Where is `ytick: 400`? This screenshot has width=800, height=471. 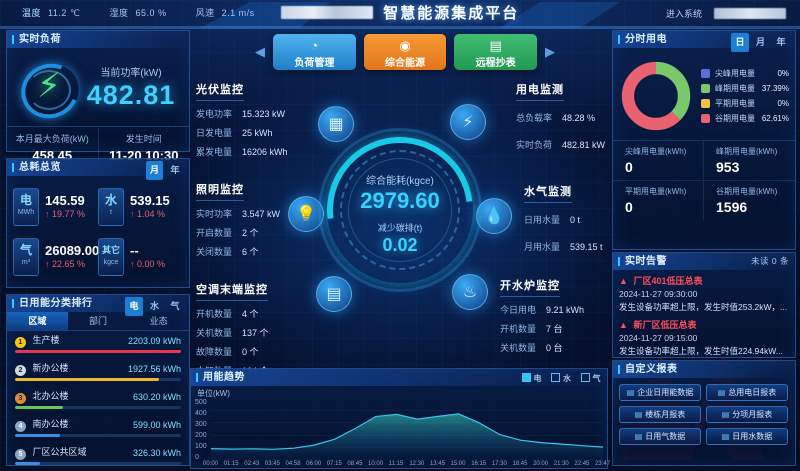 ytick: 400 is located at coordinates (201, 413).